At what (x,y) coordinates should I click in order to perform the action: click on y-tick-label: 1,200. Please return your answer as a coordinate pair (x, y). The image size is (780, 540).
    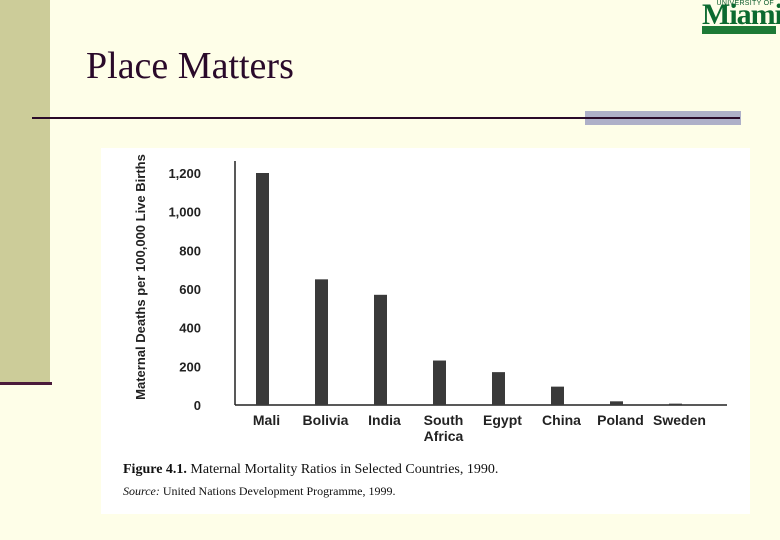
    Looking at the image, I should click on (184, 173).